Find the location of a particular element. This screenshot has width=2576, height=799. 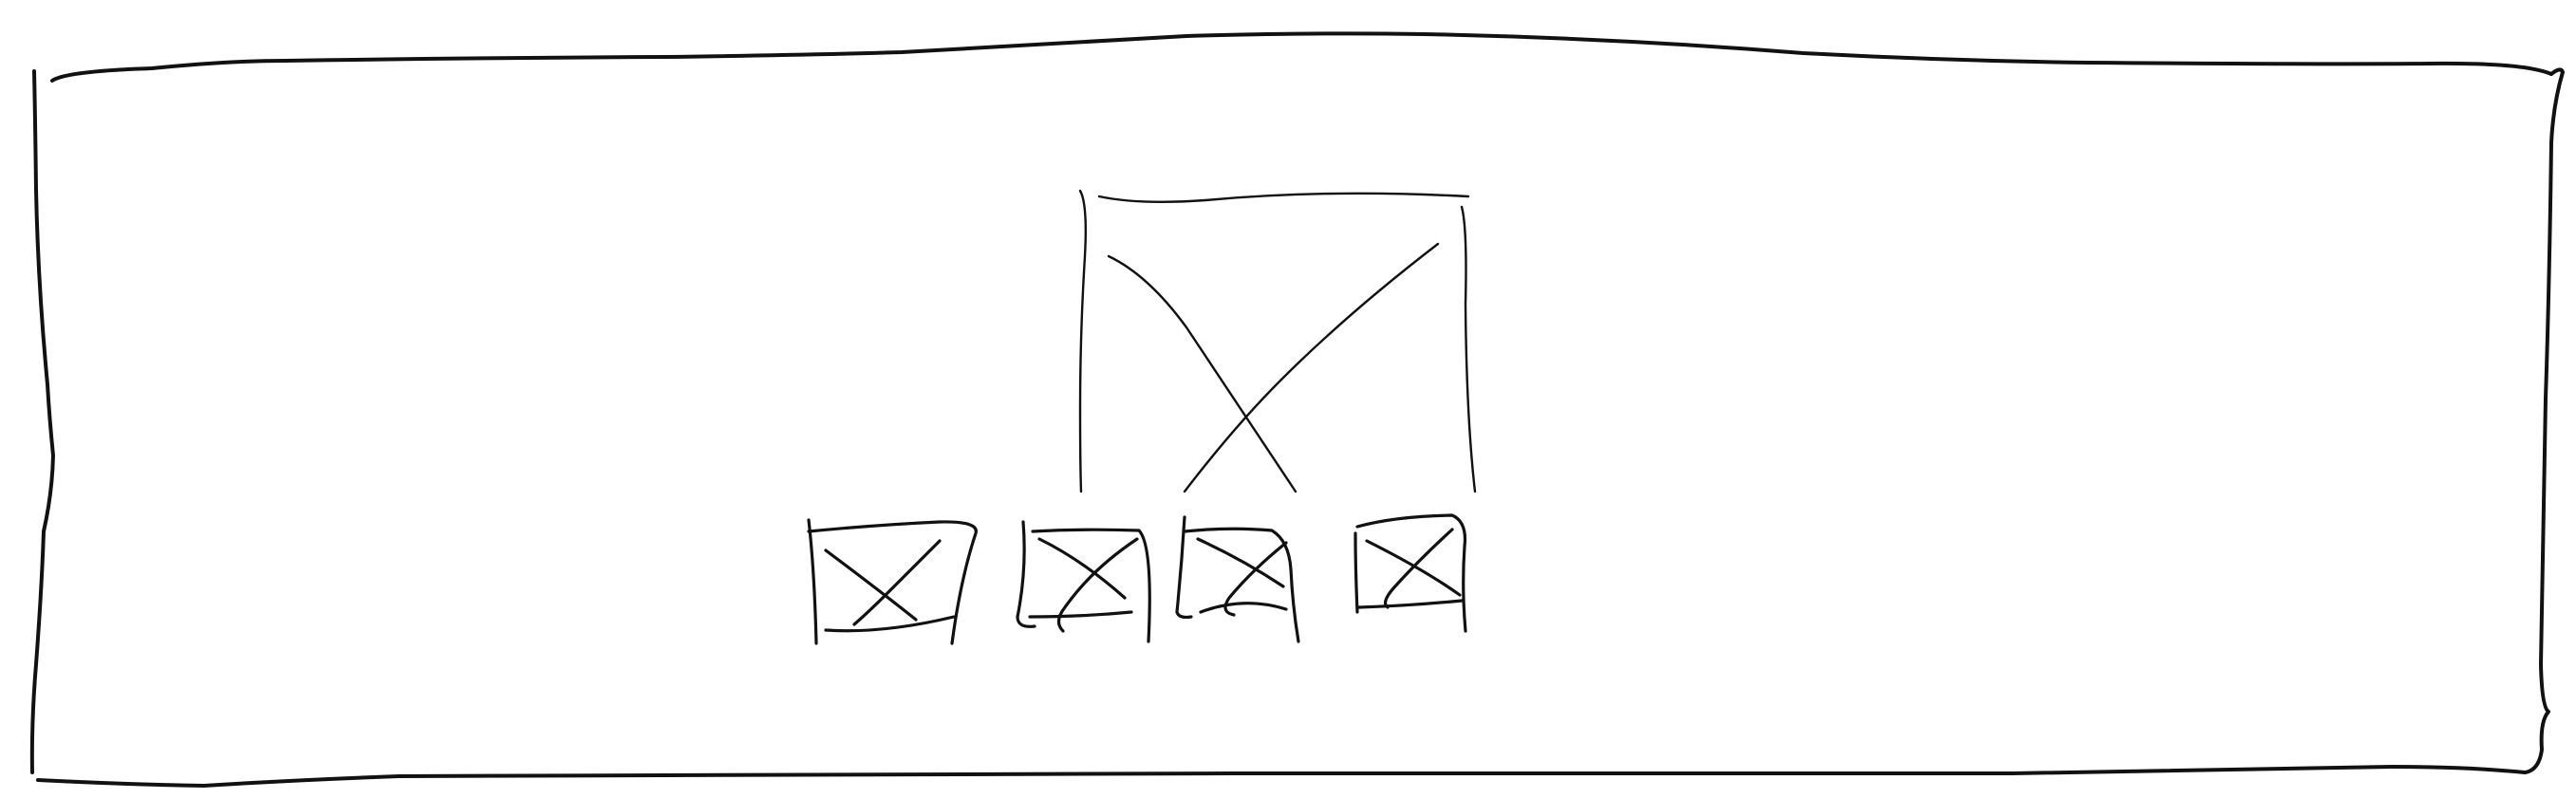

thumbnail-1-cross-b is located at coordinates (897, 582).